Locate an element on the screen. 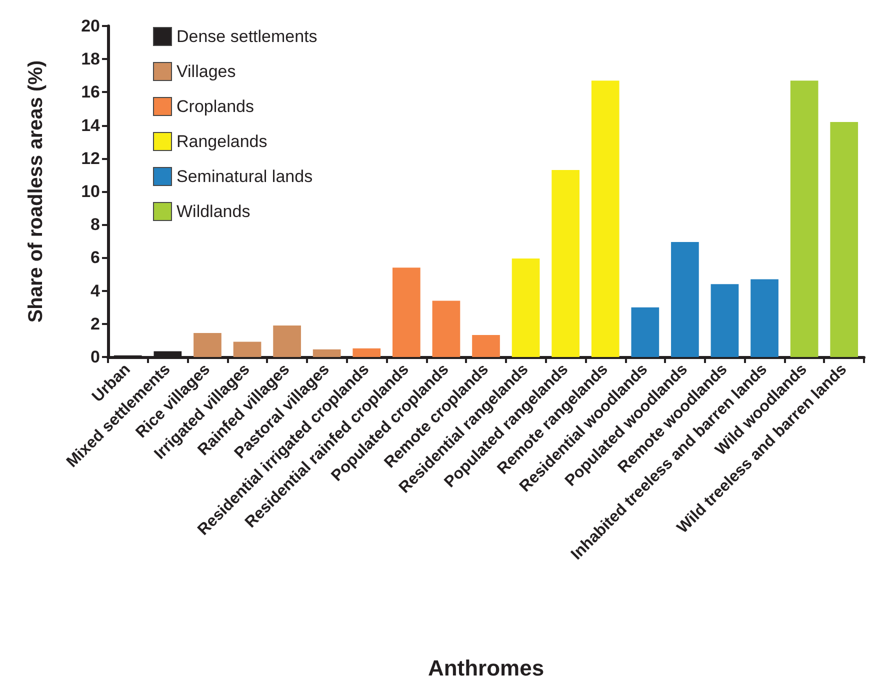 This screenshot has width=884, height=689. y-tick-label: 4 is located at coordinates (95, 290).